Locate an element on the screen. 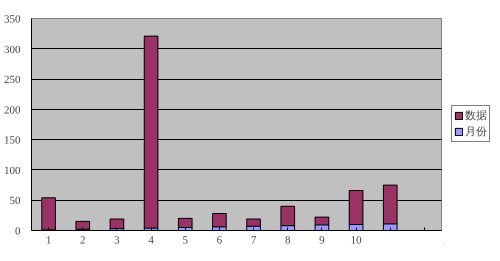 Image resolution: width=500 pixels, height=261 pixels. x-tick-label: 2 is located at coordinates (83, 240).